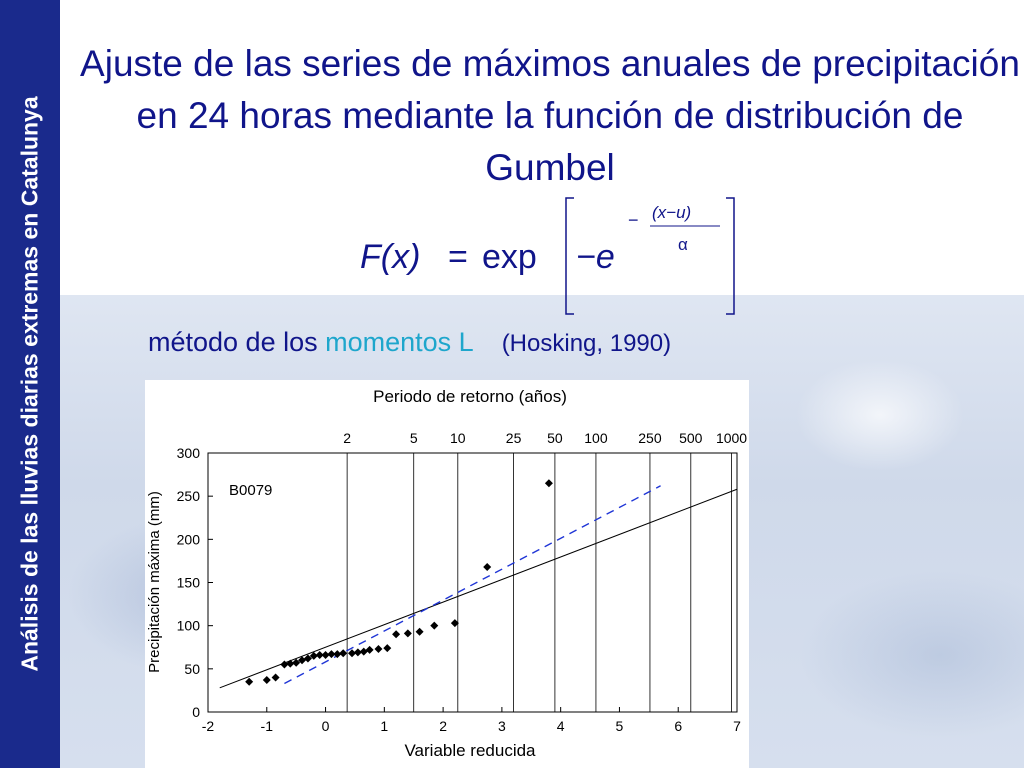 The width and height of the screenshot is (1024, 773). Describe the element at coordinates (267, 726) in the screenshot. I see `x-tick-label: -1` at that location.